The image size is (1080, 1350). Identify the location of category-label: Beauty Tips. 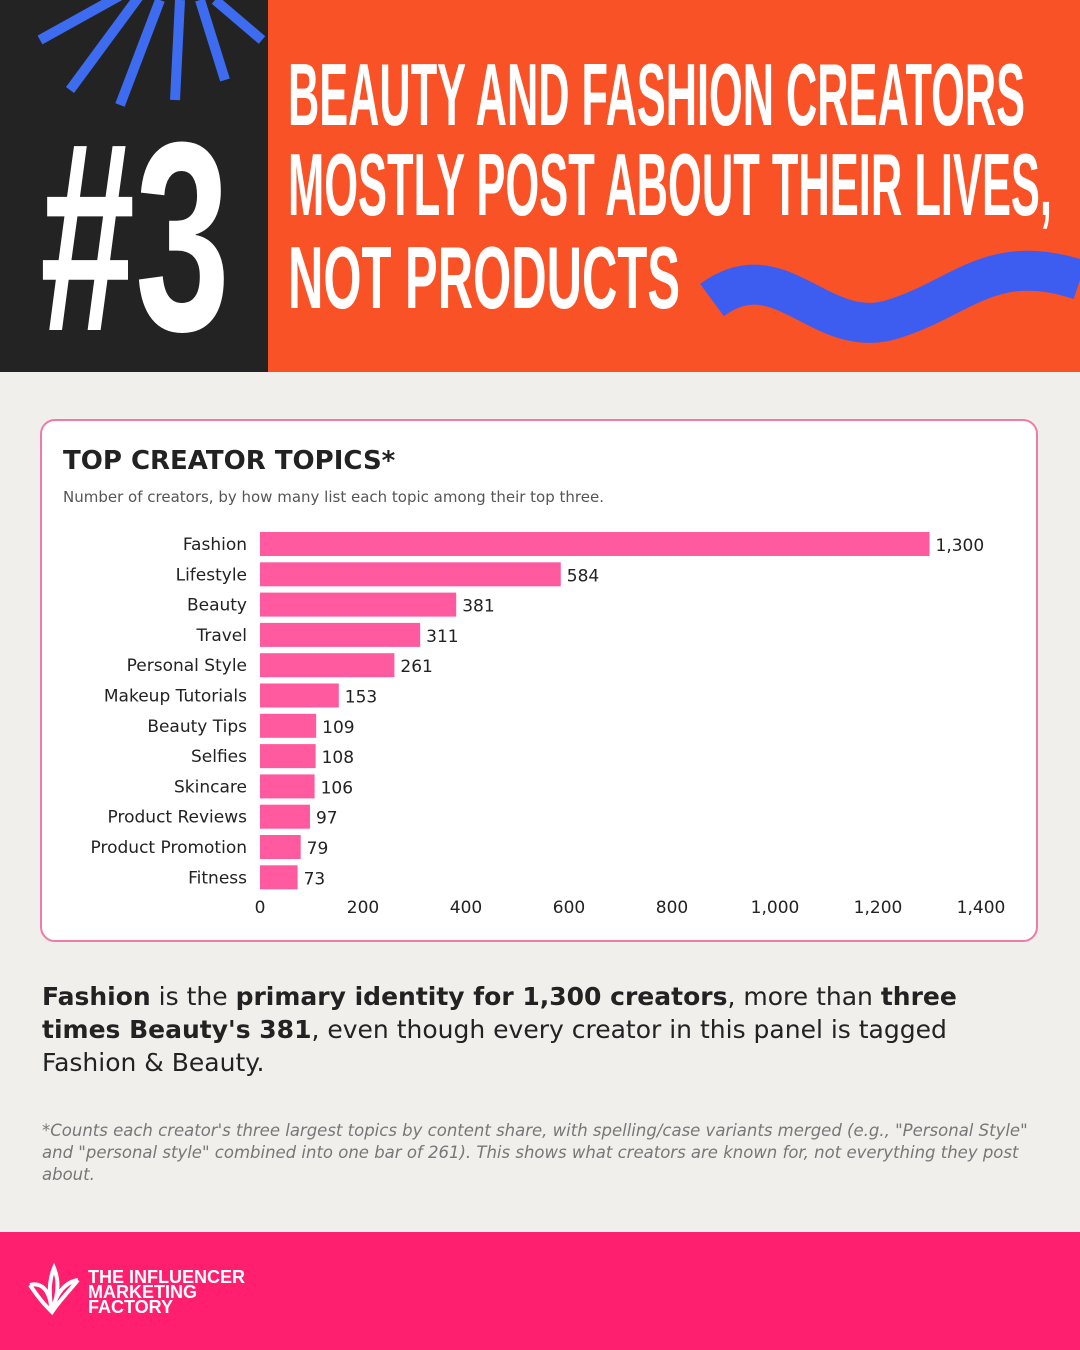
(197, 727).